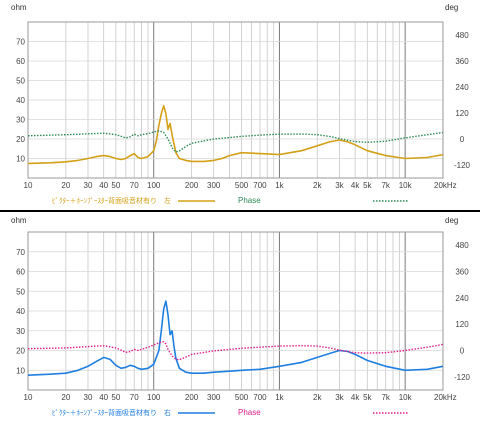 The width and height of the screenshot is (480, 425). What do you see at coordinates (230, 412) in the screenshot?
I see `legend: ﾋﾟｸﾀｰ＋ﾎｰﾝﾌﾟｰｽﾀｰ背面吸音材有り 右 Phase` at bounding box center [230, 412].